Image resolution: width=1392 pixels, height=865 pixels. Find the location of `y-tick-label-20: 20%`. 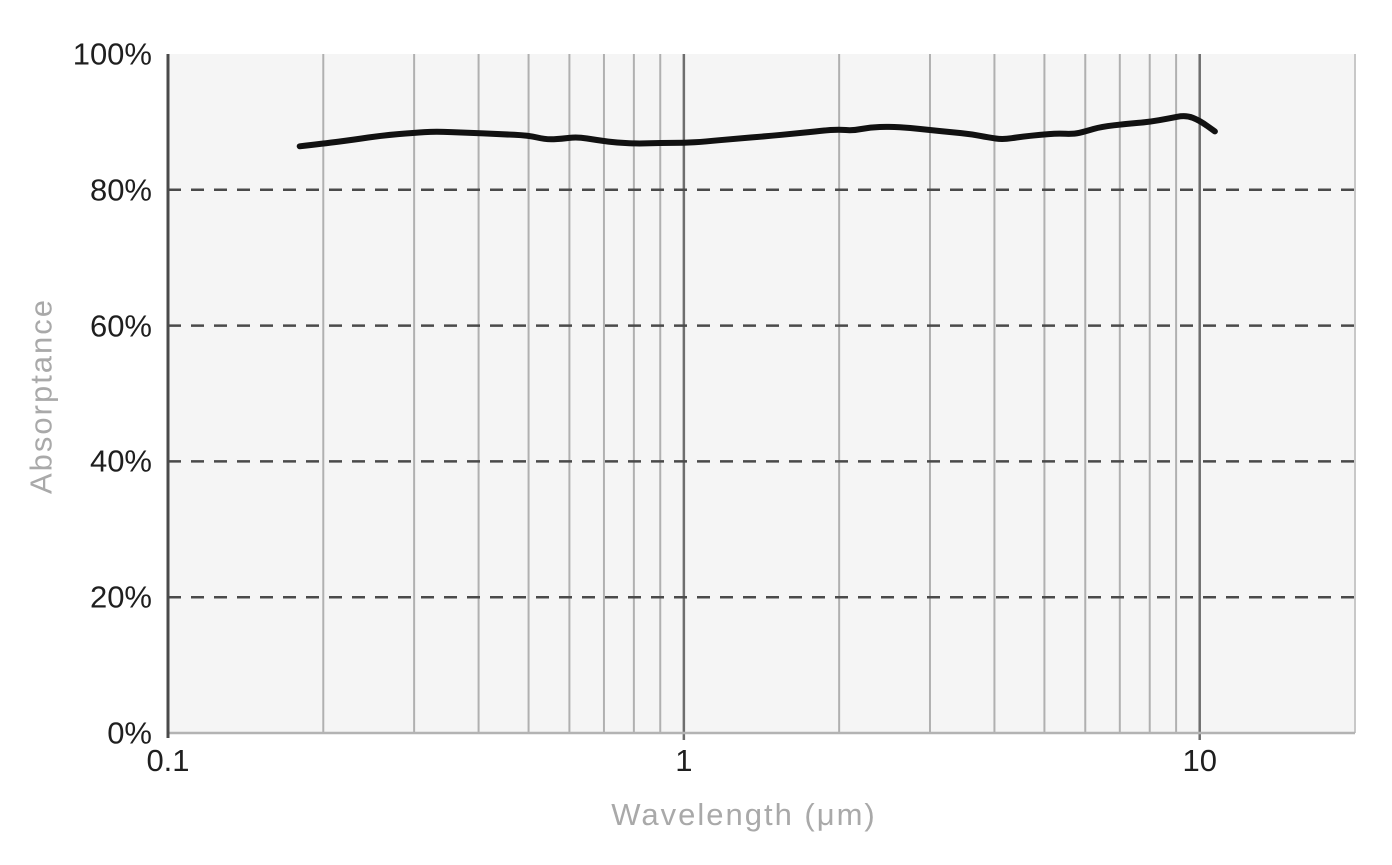

y-tick-label-20: 20% is located at coordinates (120, 597).